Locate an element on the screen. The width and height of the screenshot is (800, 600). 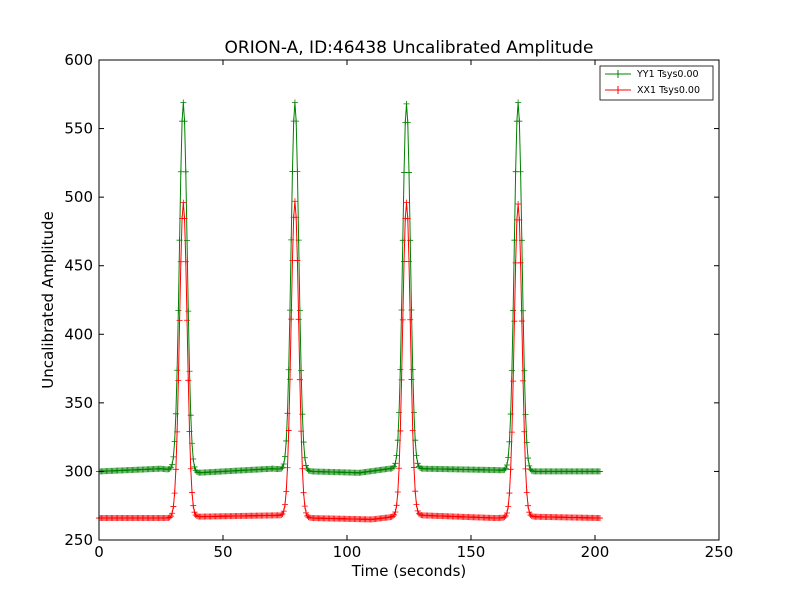
x-axis-label: Time (seconds) is located at coordinates (409, 571).